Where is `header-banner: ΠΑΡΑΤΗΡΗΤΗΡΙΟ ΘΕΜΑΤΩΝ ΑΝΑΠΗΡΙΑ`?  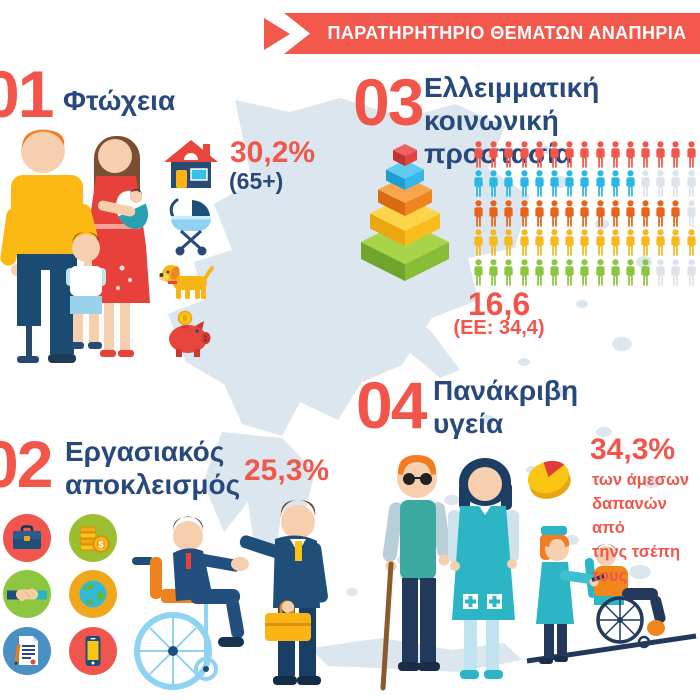
header-banner: ΠΑΡΑΤΗΡΗΤΗΡΙΟ ΘΕΜΑΤΩΝ ΑΝΑΠΗΡΙΑ is located at coordinates (492, 33).